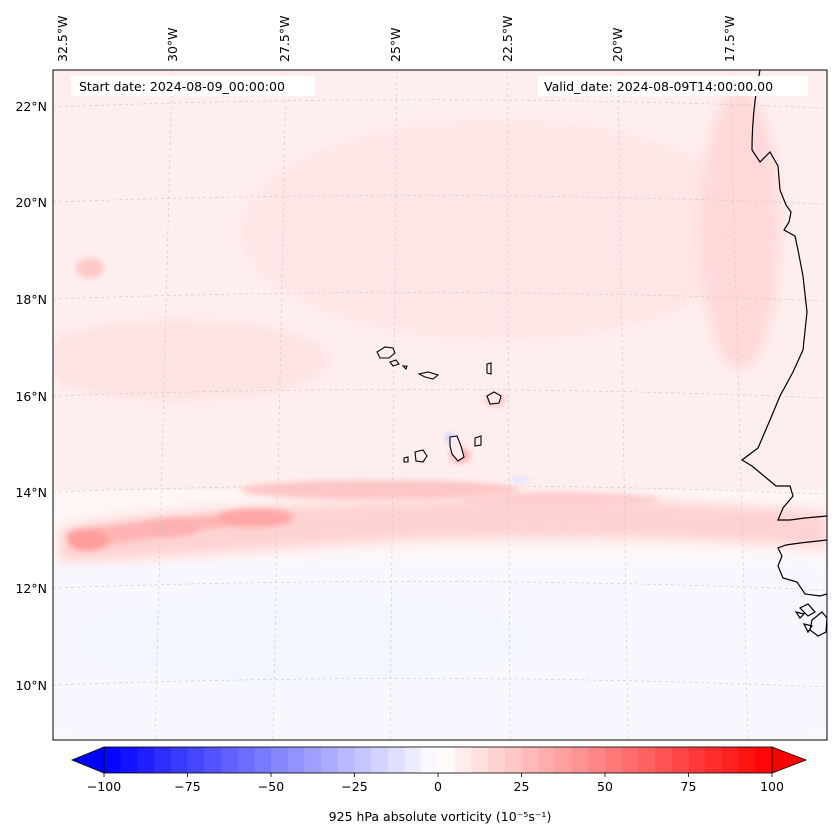 This screenshot has height=839, width=837. I want to click on lon-label: 17.5°W, so click(729, 39).